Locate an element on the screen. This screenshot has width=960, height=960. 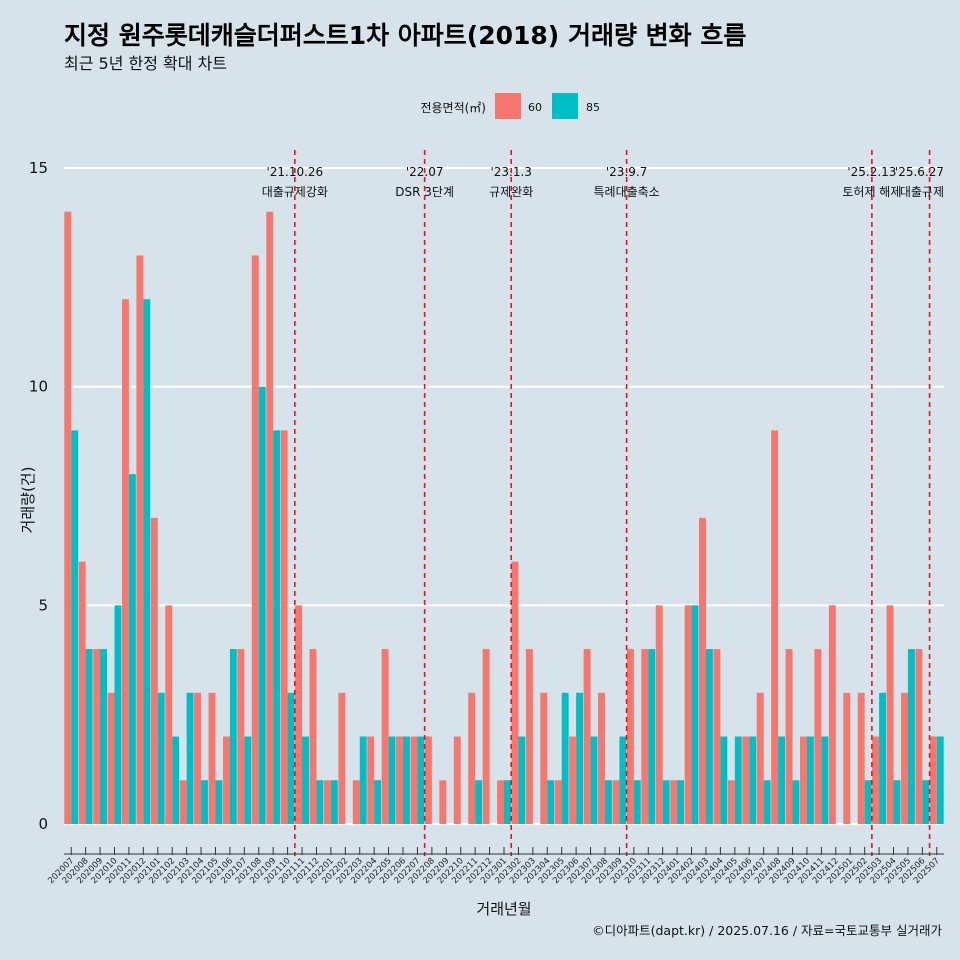
legend-title: 전용면적(㎡) is located at coordinates (453, 108).